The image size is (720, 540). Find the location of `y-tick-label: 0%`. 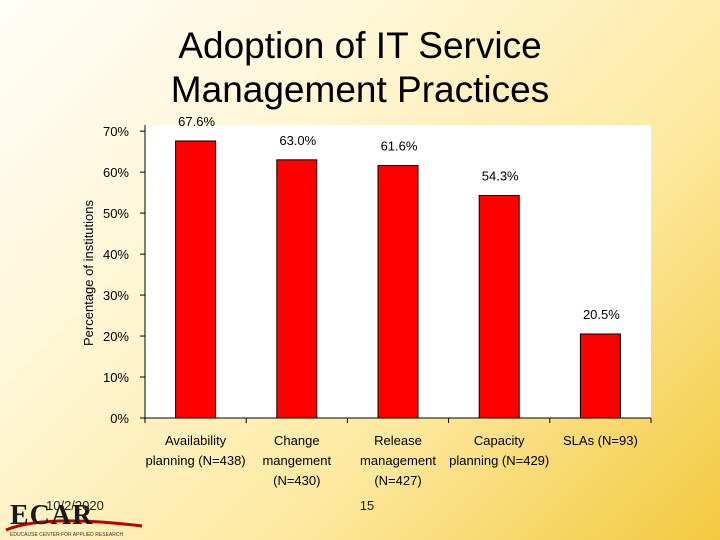

y-tick-label: 0% is located at coordinates (119, 418).